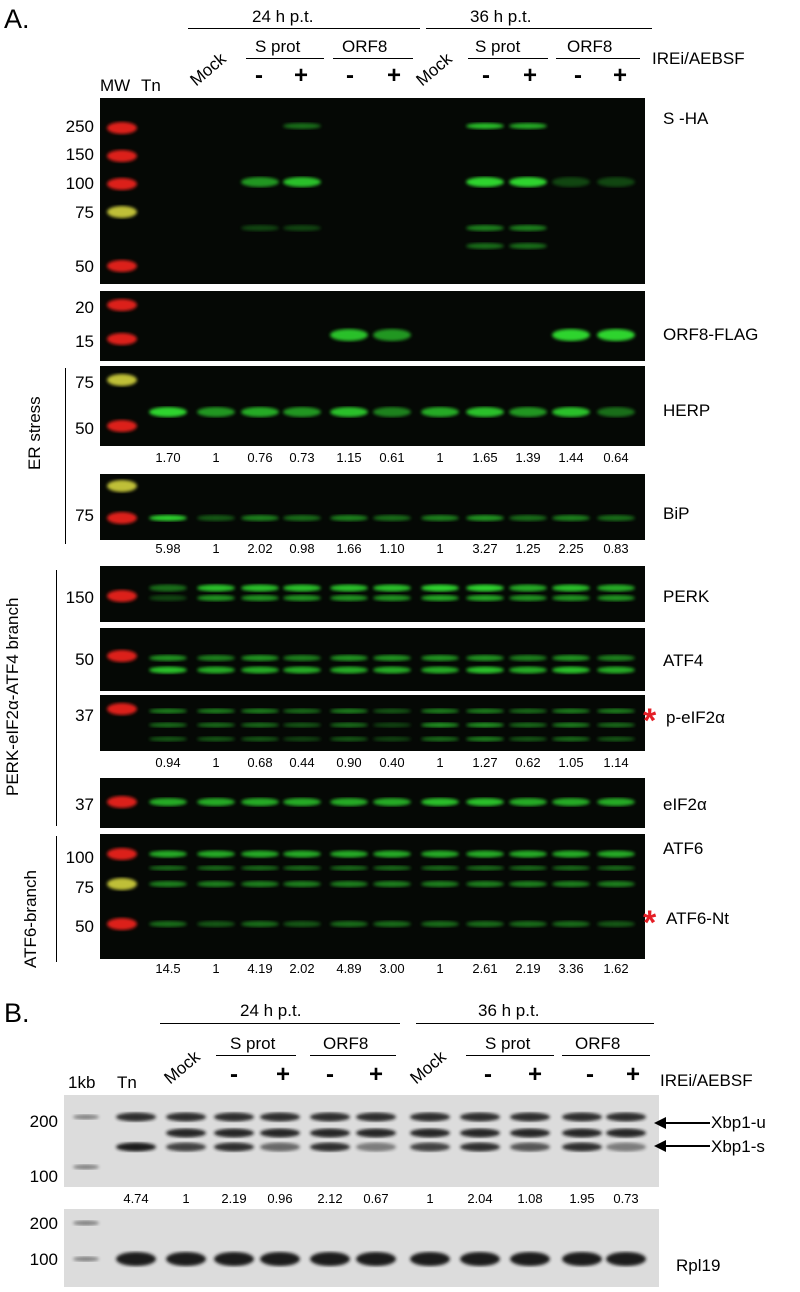 This screenshot has width=800, height=1292. I want to click on gel-rpl19, so click(361, 1248).